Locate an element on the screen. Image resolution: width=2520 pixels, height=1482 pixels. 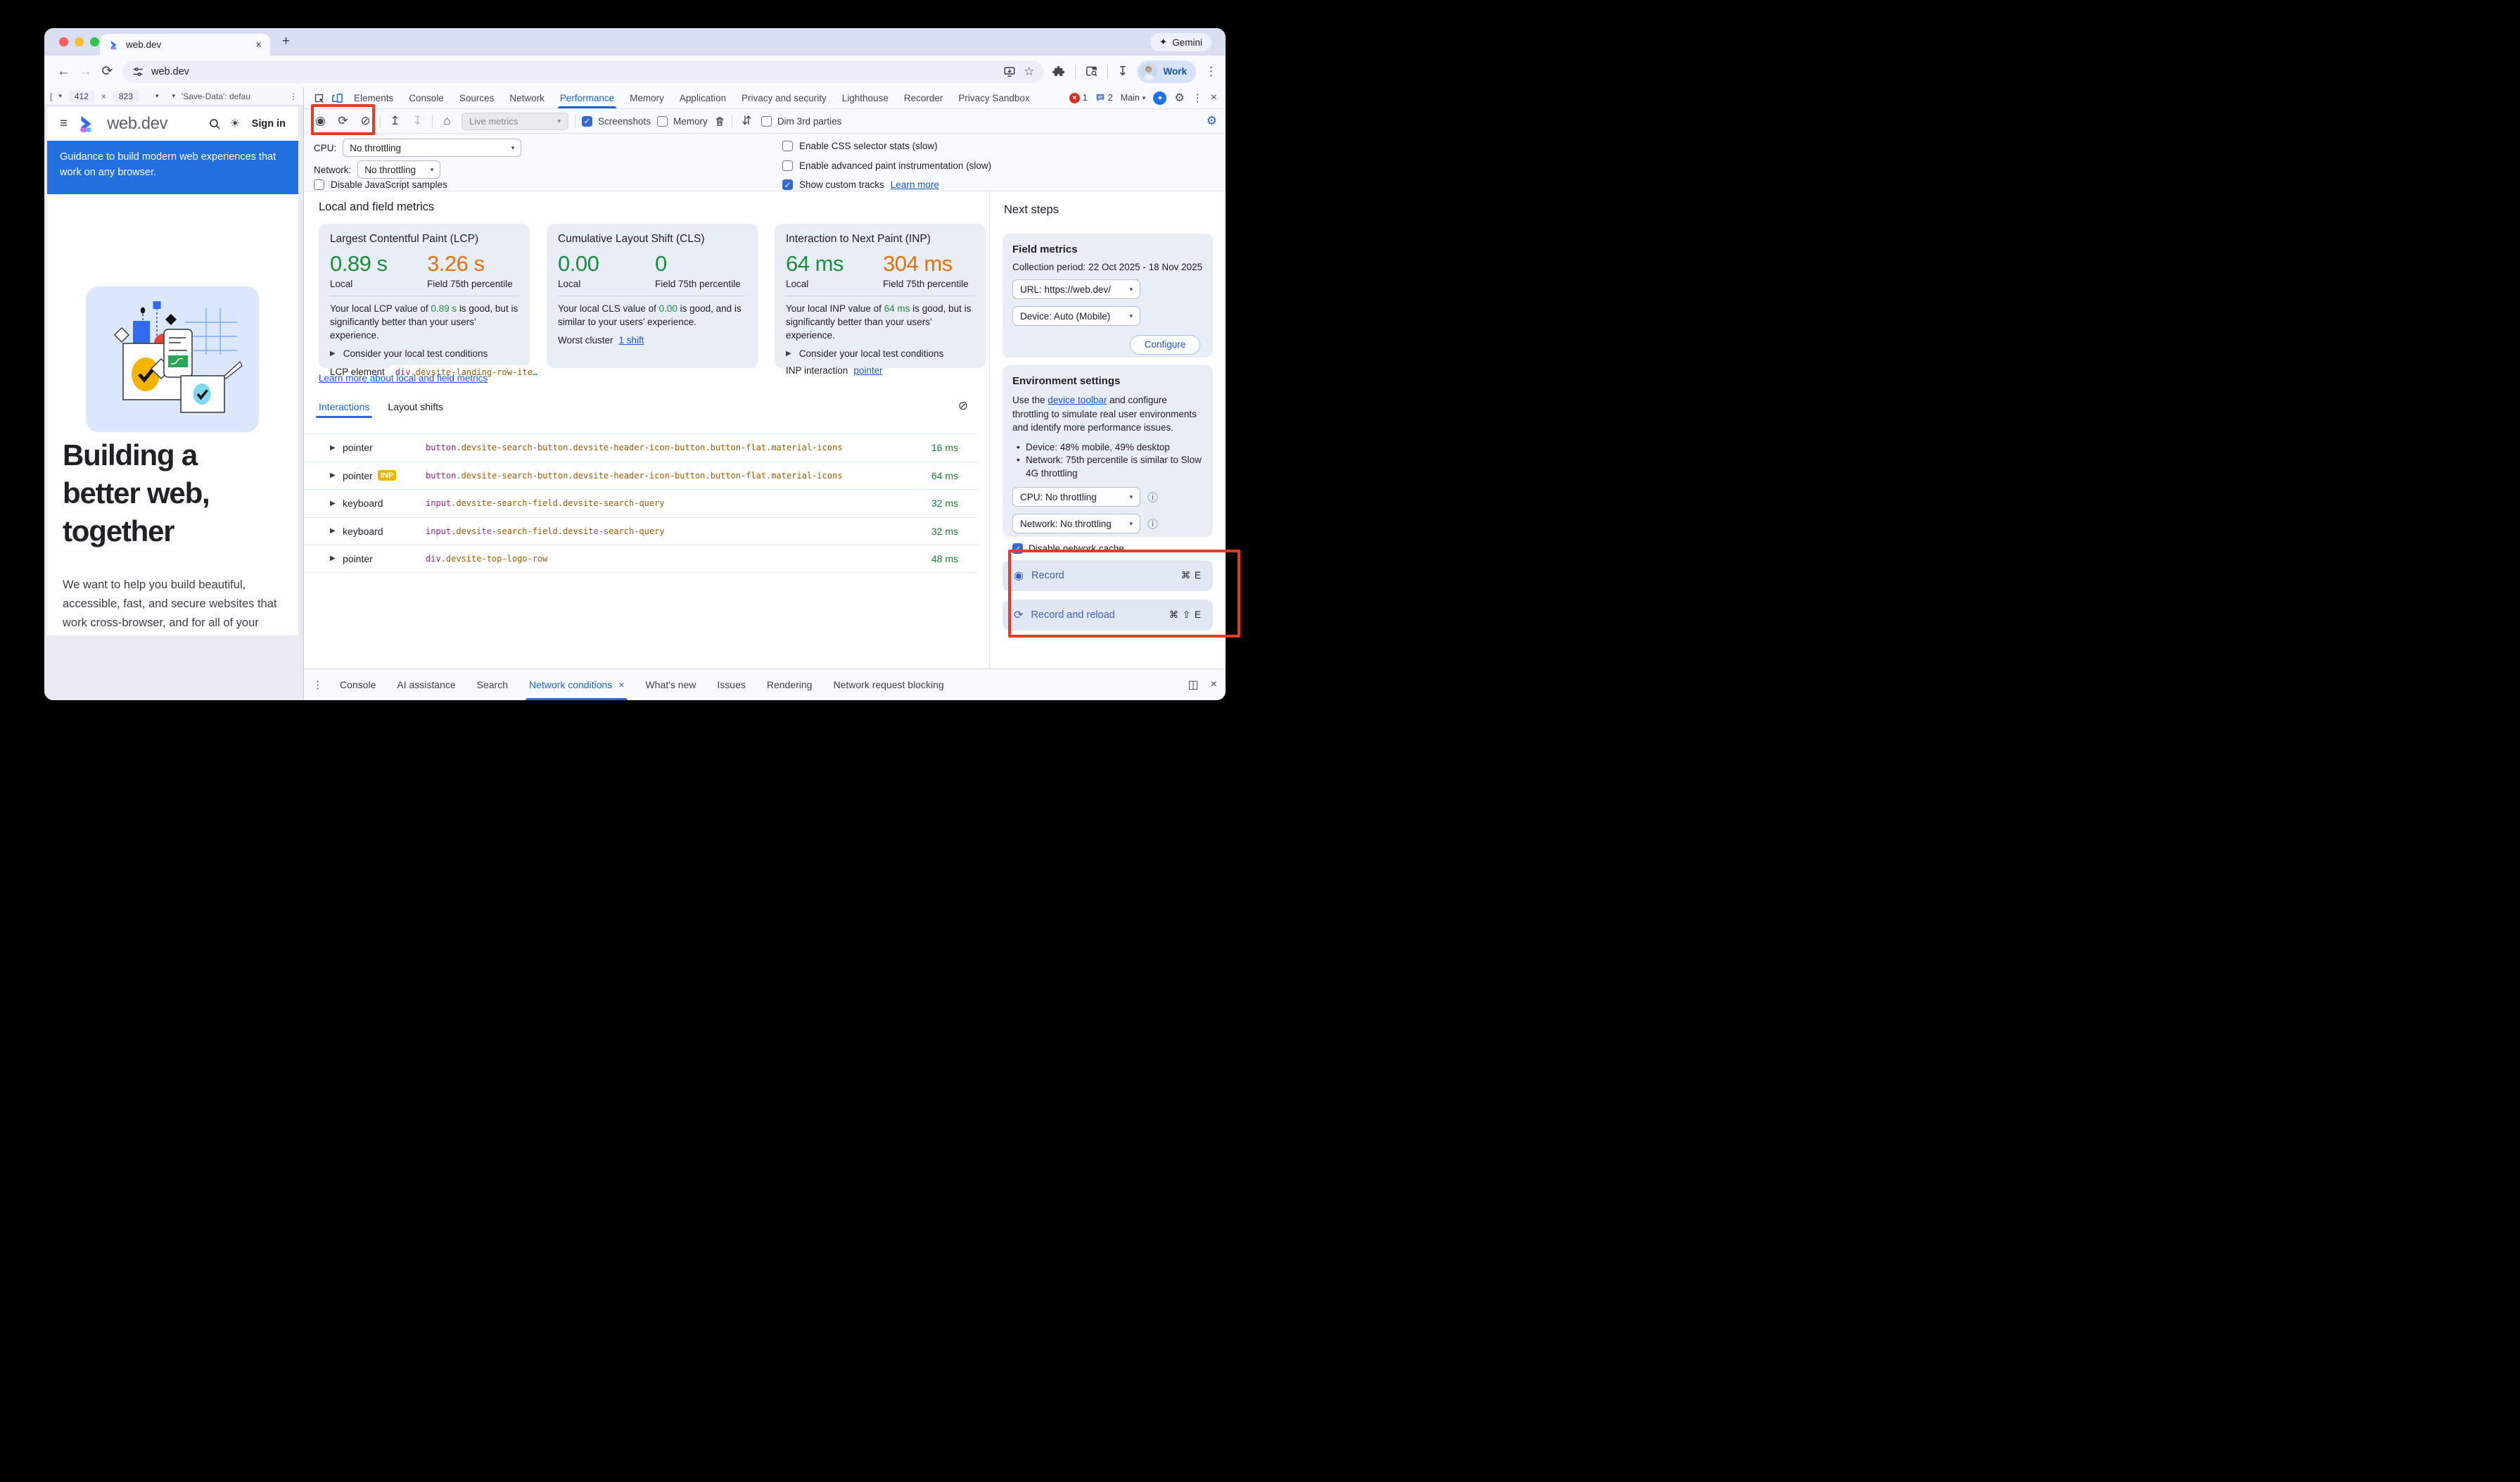
field-url-select: URL: https://web.dev/ ▾ is located at coordinates (1076, 289).